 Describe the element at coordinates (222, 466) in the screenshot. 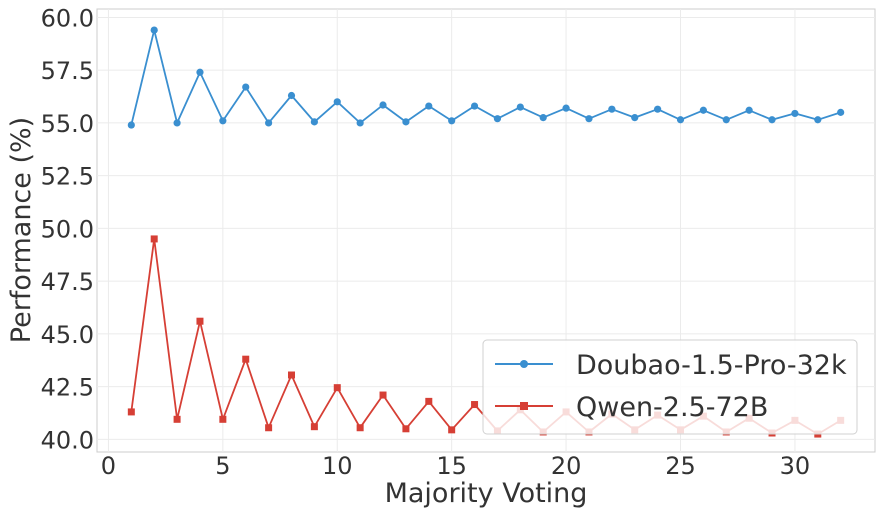

I see `x-tick-label: 5` at that location.